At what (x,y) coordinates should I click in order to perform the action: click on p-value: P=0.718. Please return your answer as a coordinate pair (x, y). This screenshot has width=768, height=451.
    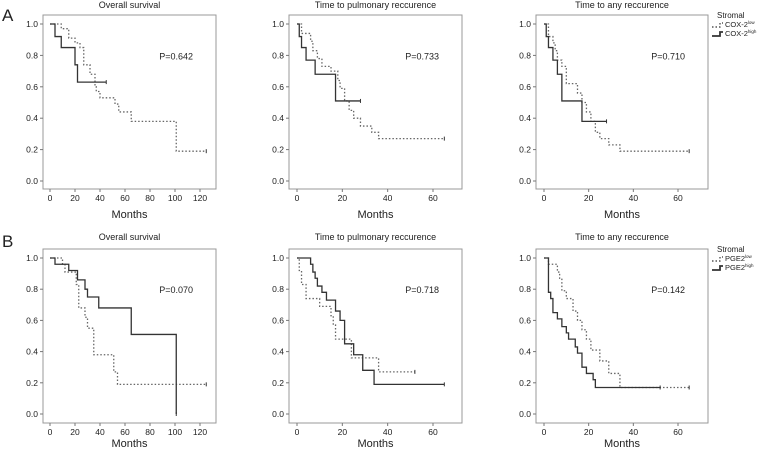
    Looking at the image, I should click on (422, 290).